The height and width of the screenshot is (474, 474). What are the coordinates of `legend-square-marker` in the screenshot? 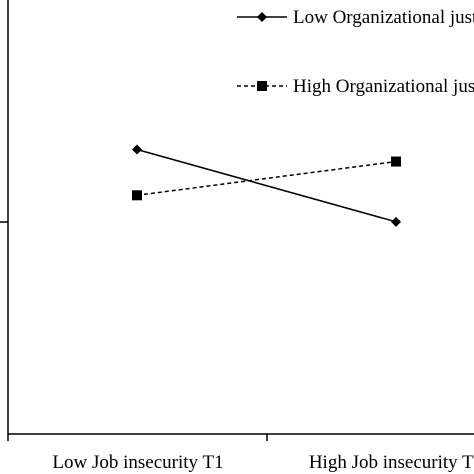 It's located at (262, 86).